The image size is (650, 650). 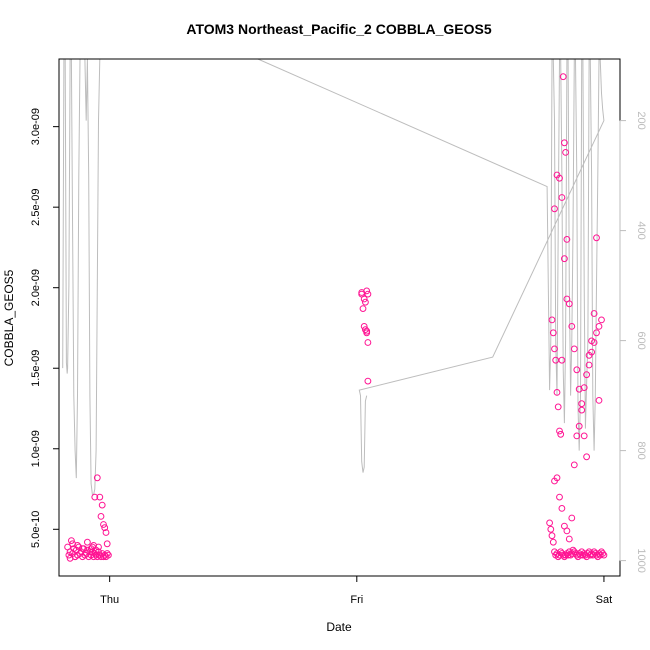 I want to click on x-tick-label: Thu, so click(x=109, y=600).